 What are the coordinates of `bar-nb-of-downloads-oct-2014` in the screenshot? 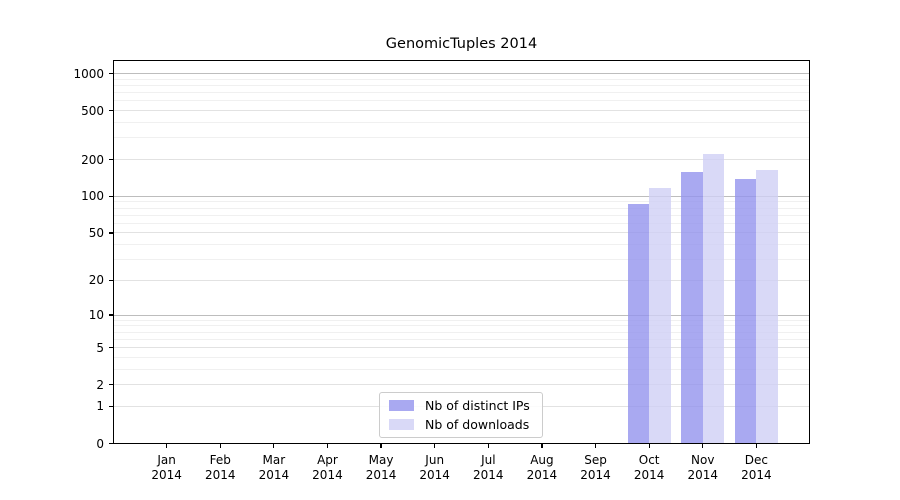 It's located at (660, 315).